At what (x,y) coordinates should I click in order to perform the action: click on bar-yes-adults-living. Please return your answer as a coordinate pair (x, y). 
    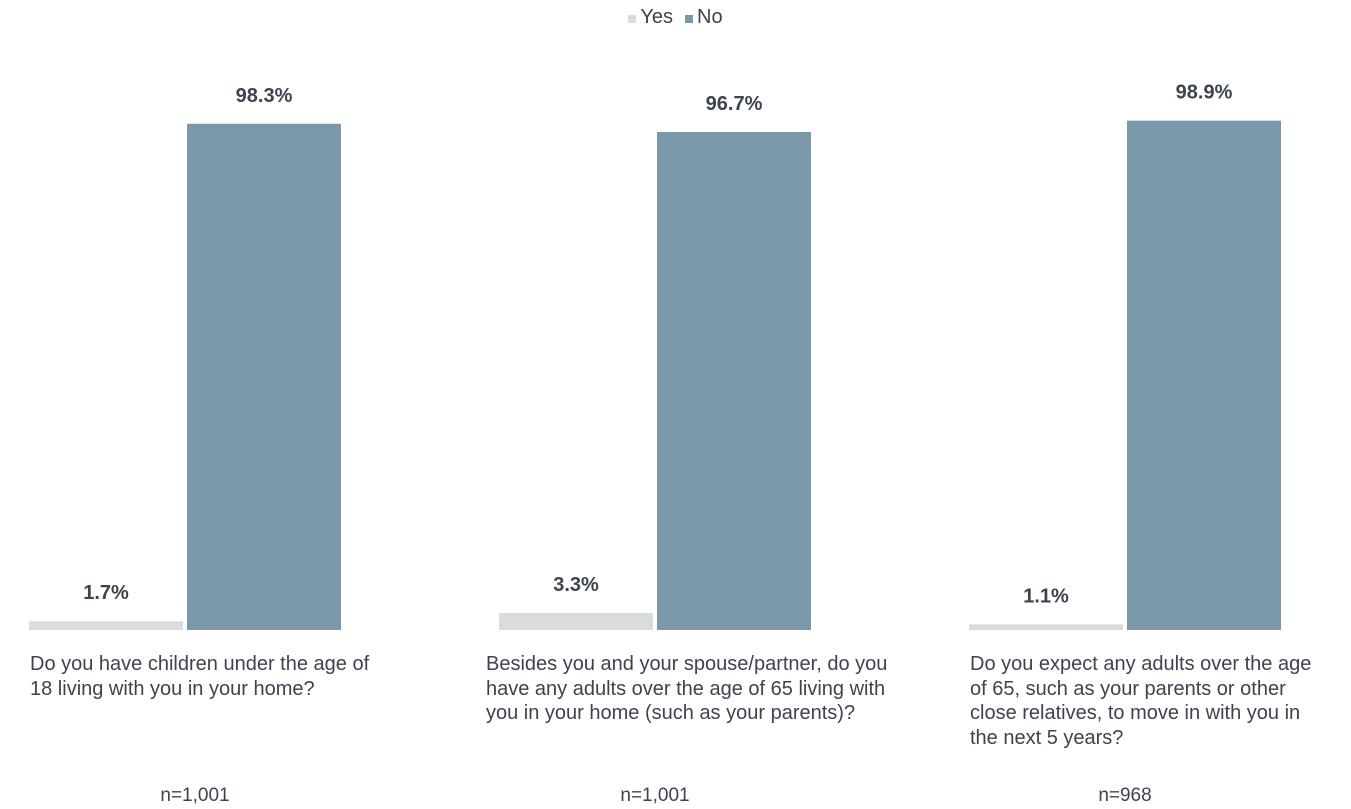
    Looking at the image, I should click on (576, 621).